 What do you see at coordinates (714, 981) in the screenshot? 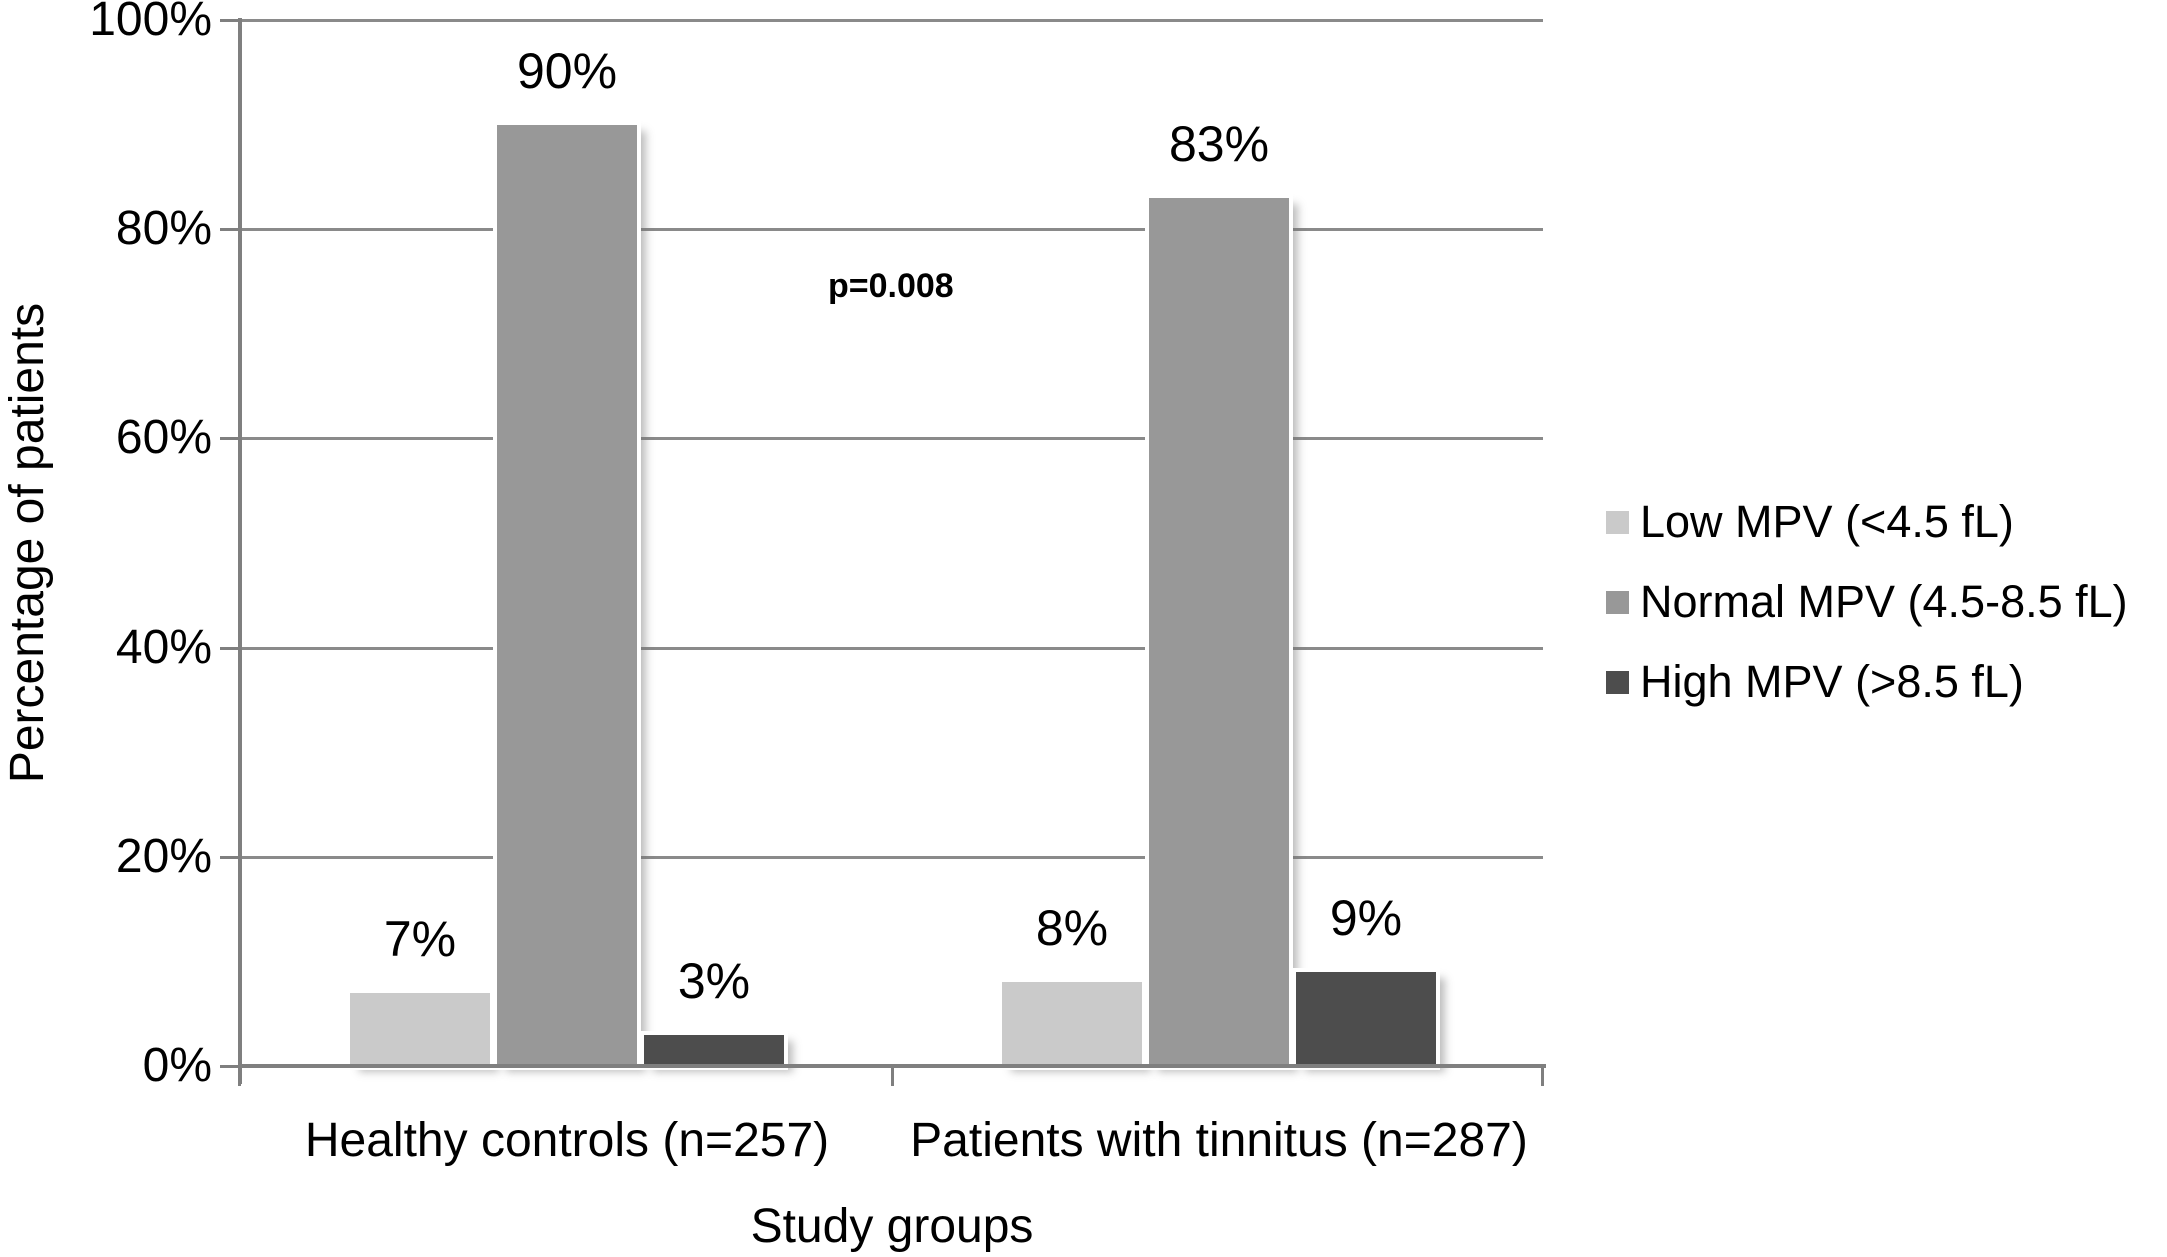
I see `value-label-3: 3%` at bounding box center [714, 981].